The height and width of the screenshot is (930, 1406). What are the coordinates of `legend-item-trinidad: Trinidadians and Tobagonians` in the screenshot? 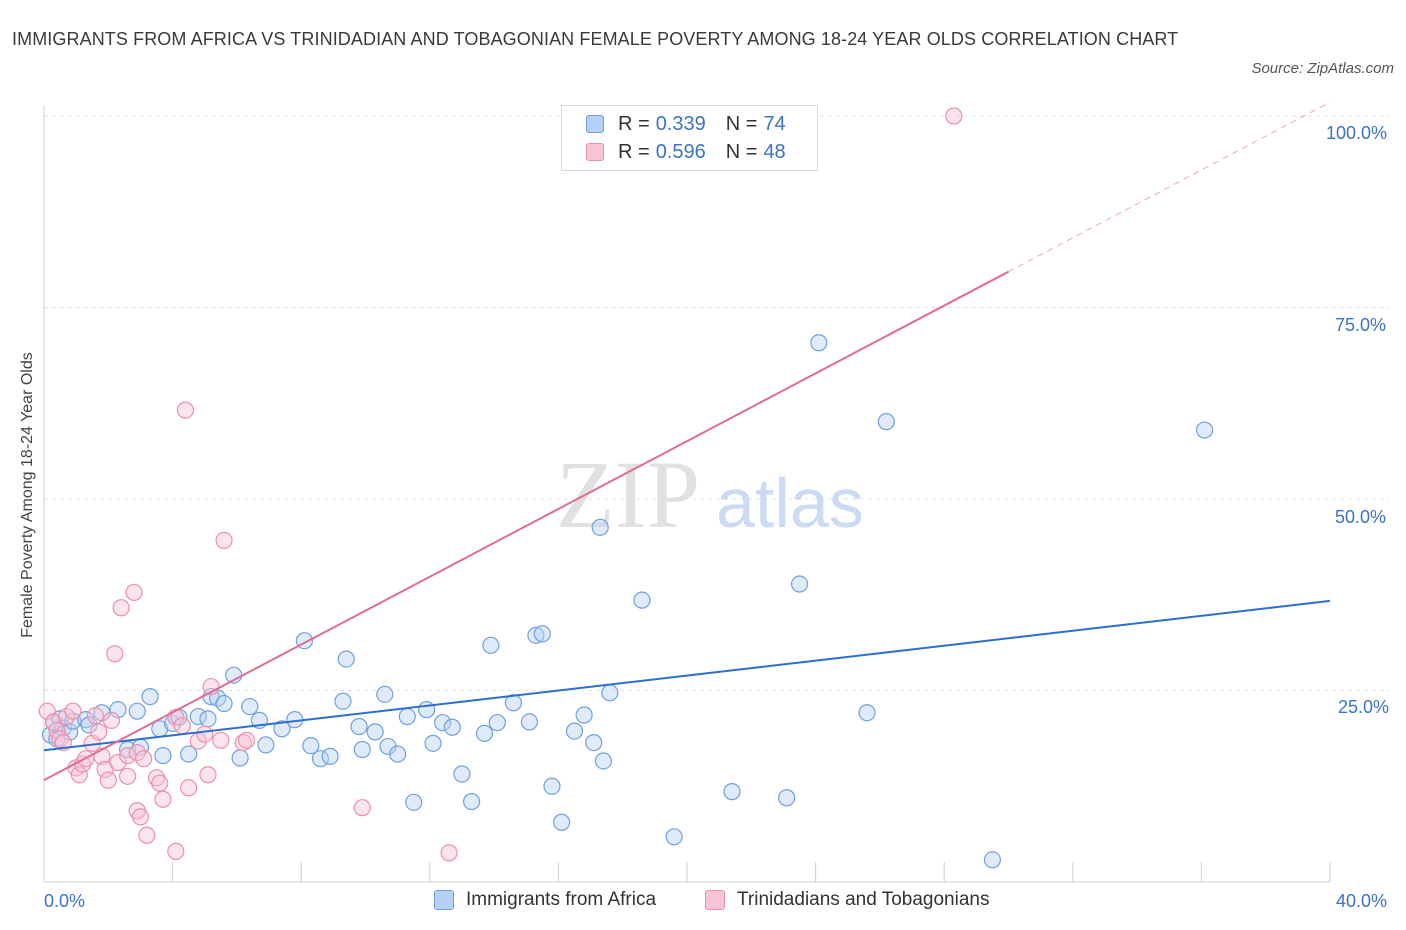 It's located at (847, 900).